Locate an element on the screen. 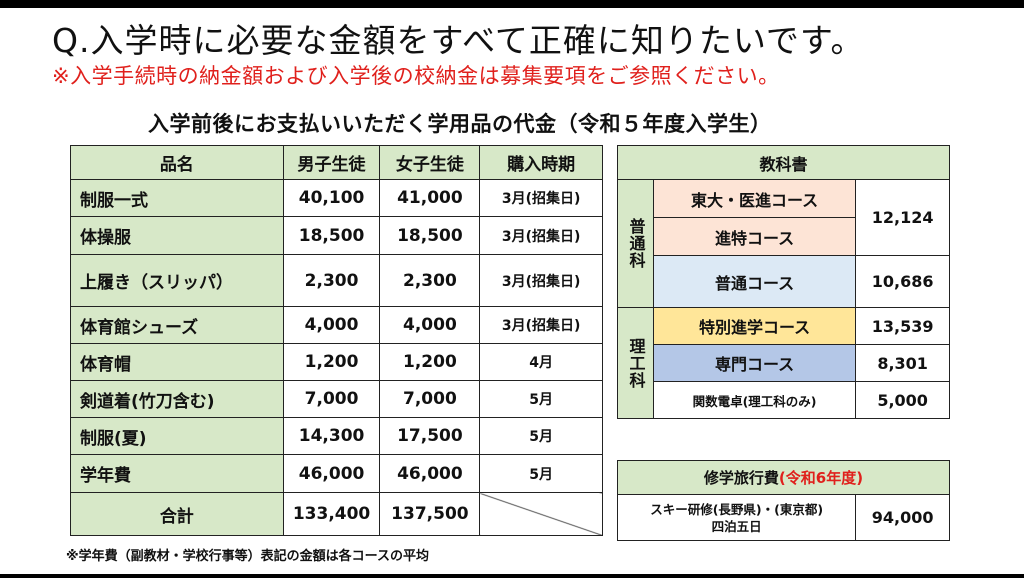 This screenshot has width=1024, height=578. col-header-female: 女子生徒 is located at coordinates (430, 162).